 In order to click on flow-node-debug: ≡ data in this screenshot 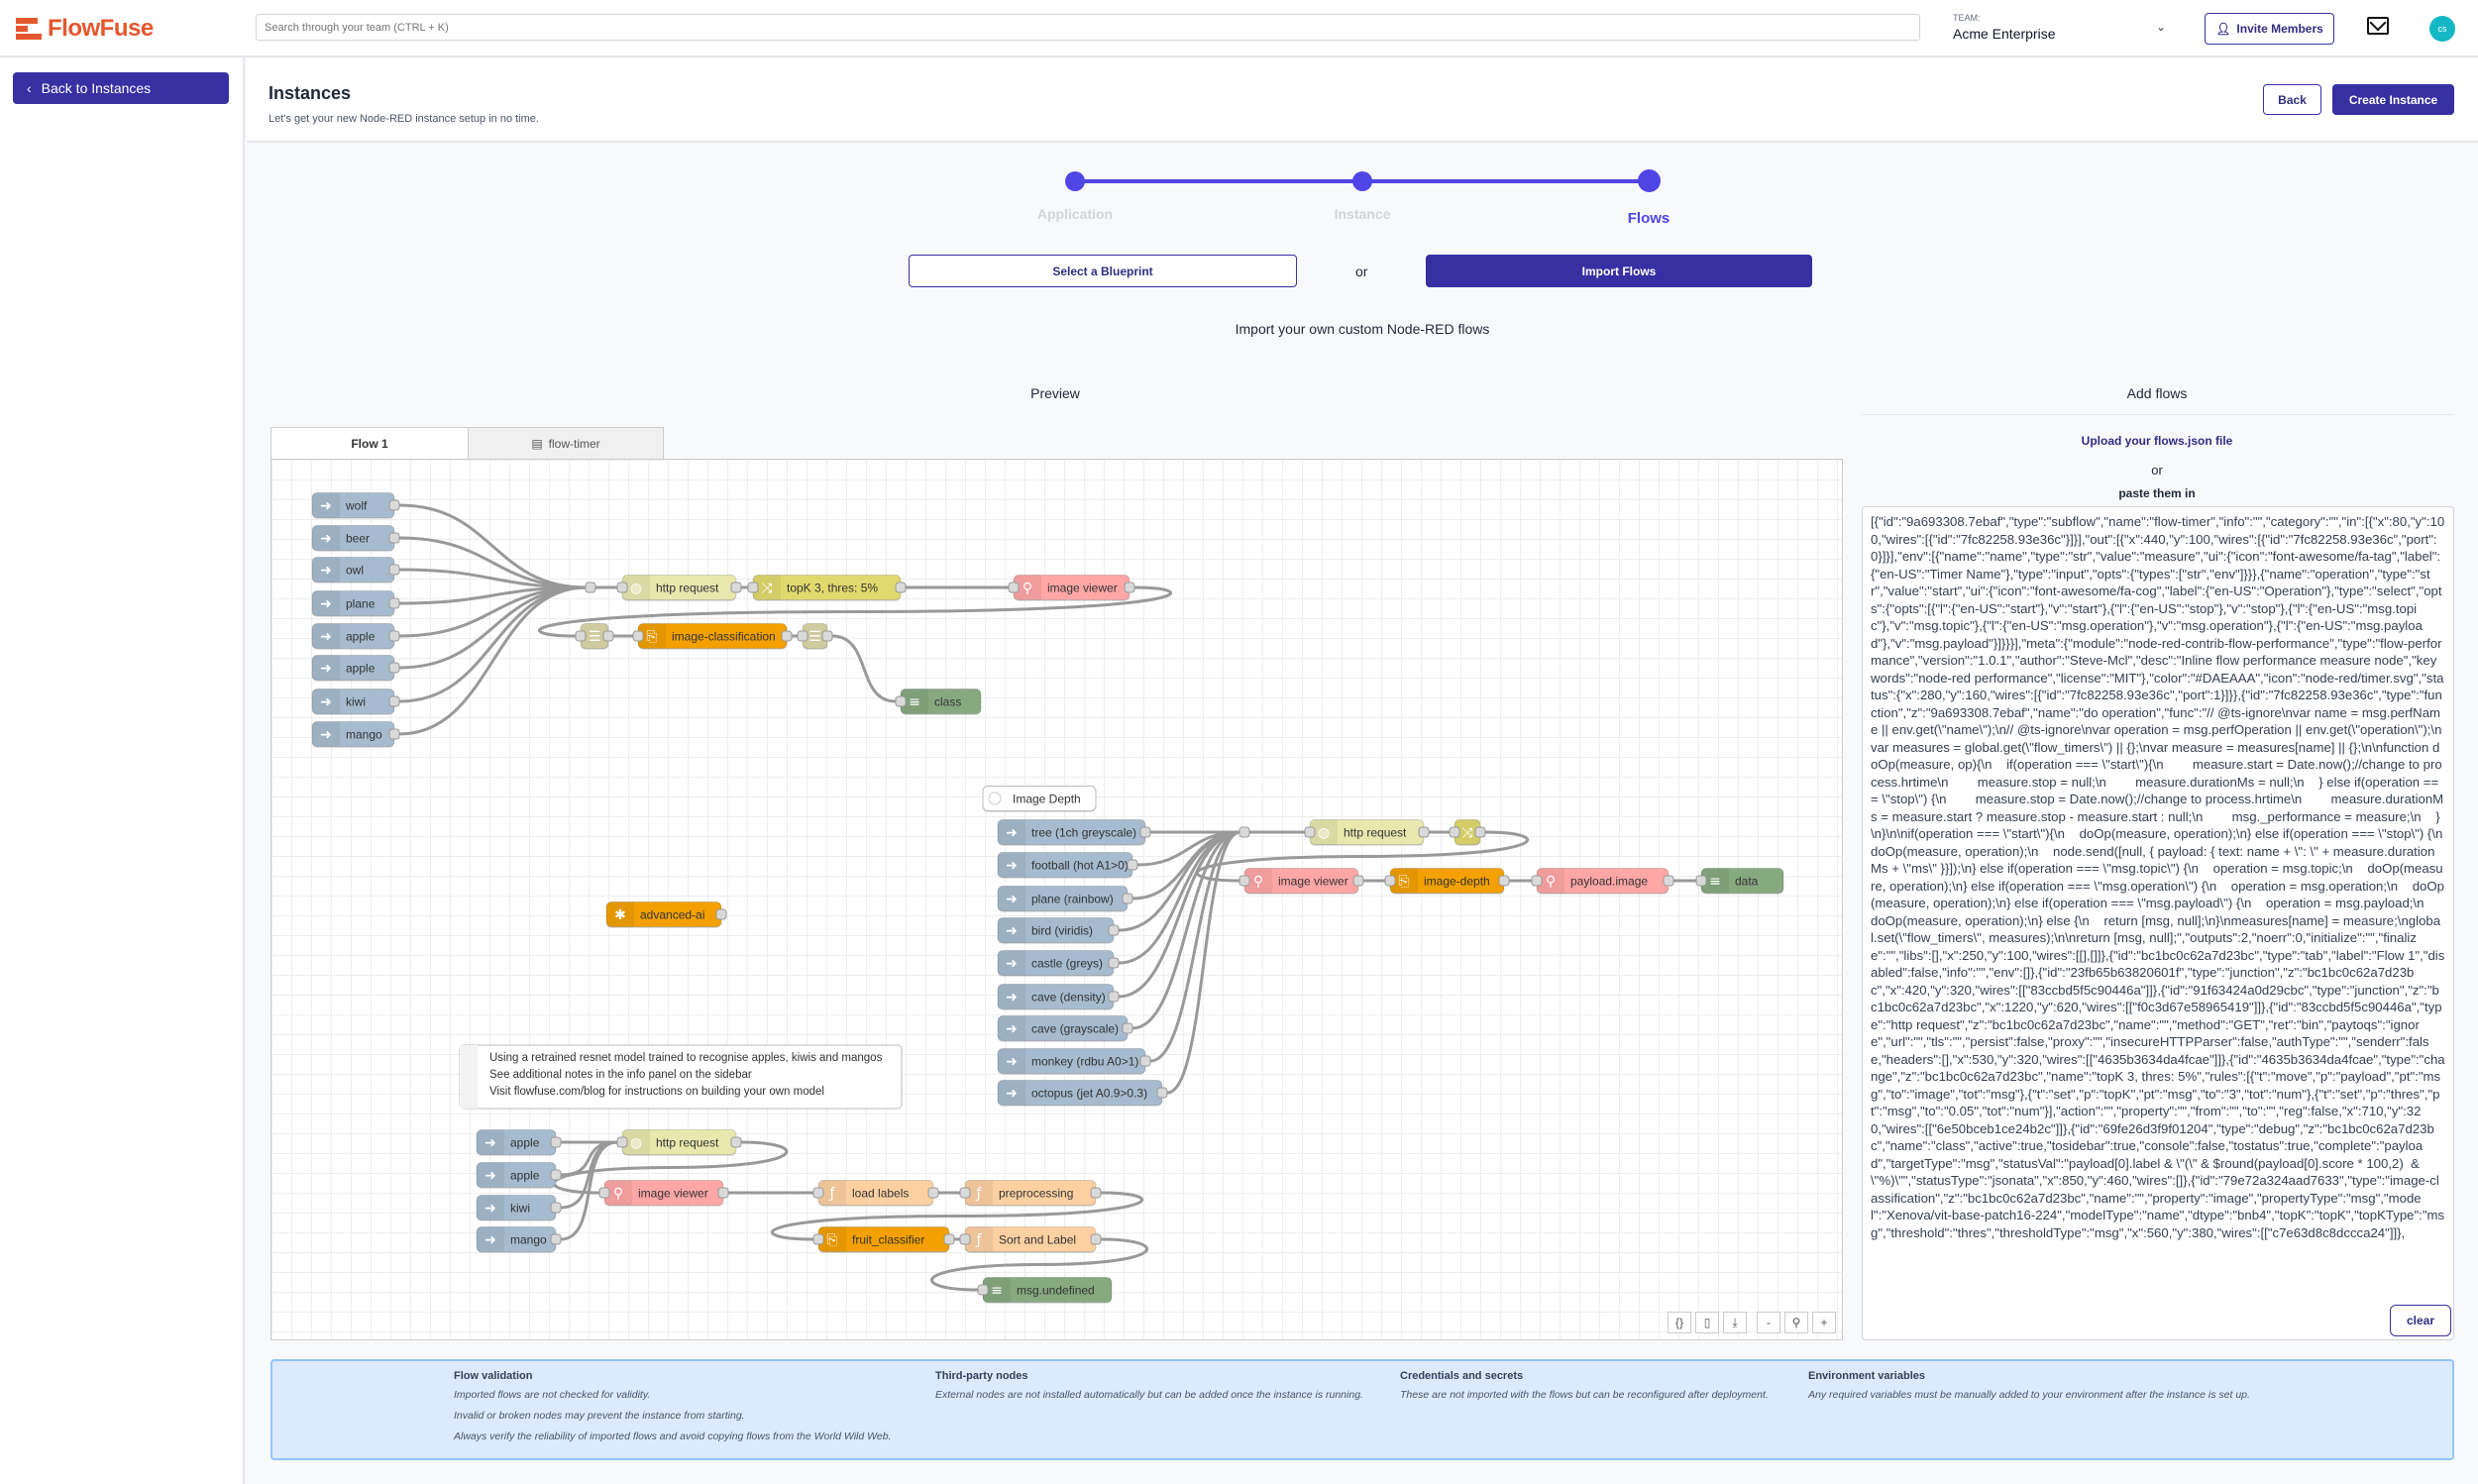, I will do `click(1739, 882)`.